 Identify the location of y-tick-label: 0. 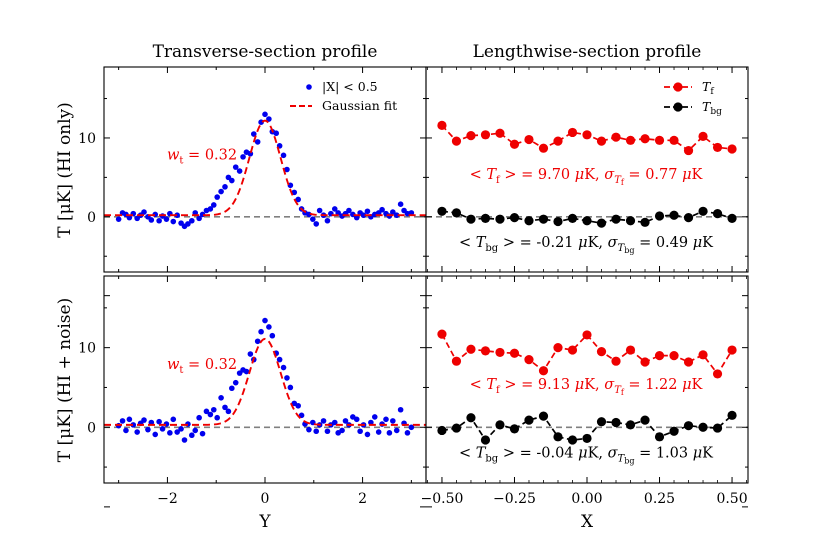
(91, 218).